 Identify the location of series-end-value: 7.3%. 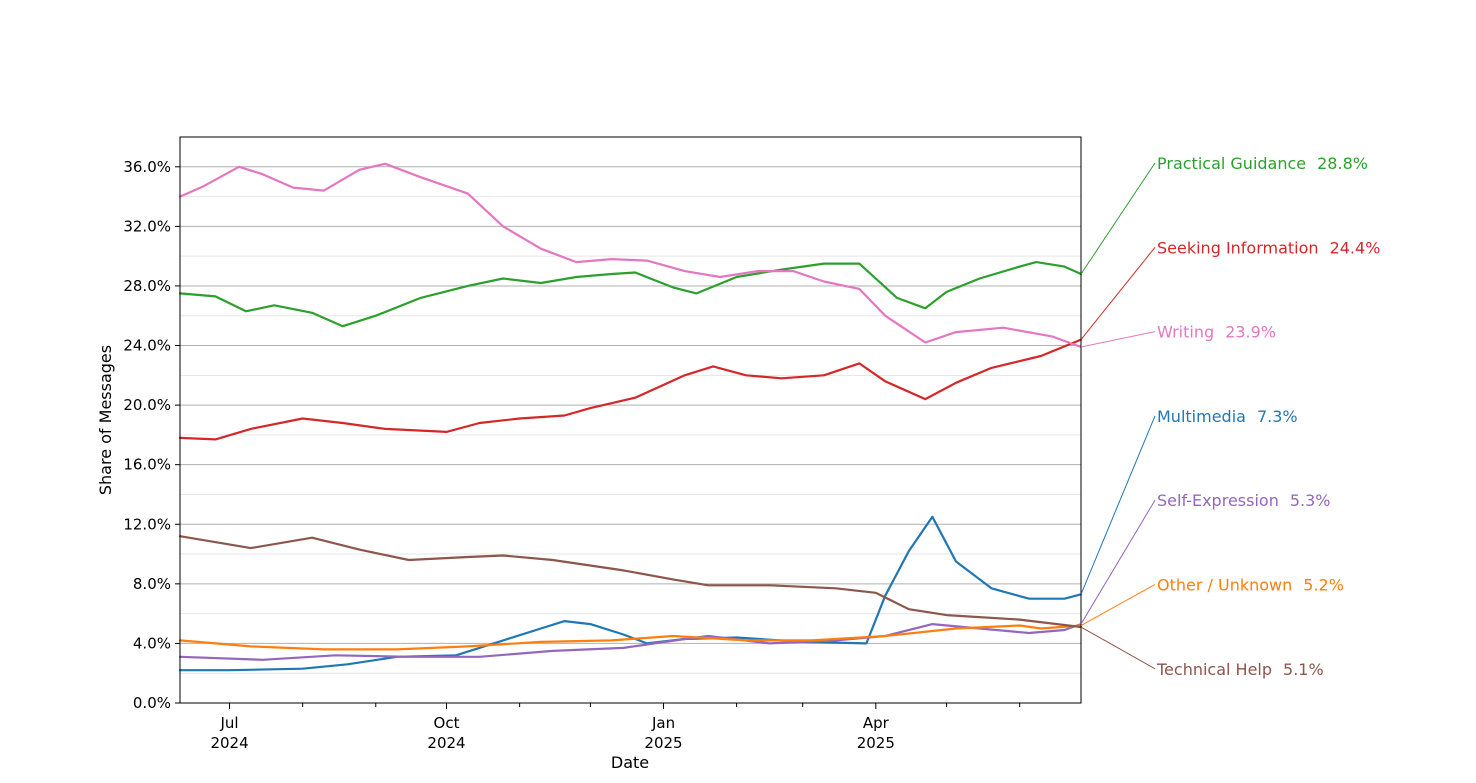
(1277, 416).